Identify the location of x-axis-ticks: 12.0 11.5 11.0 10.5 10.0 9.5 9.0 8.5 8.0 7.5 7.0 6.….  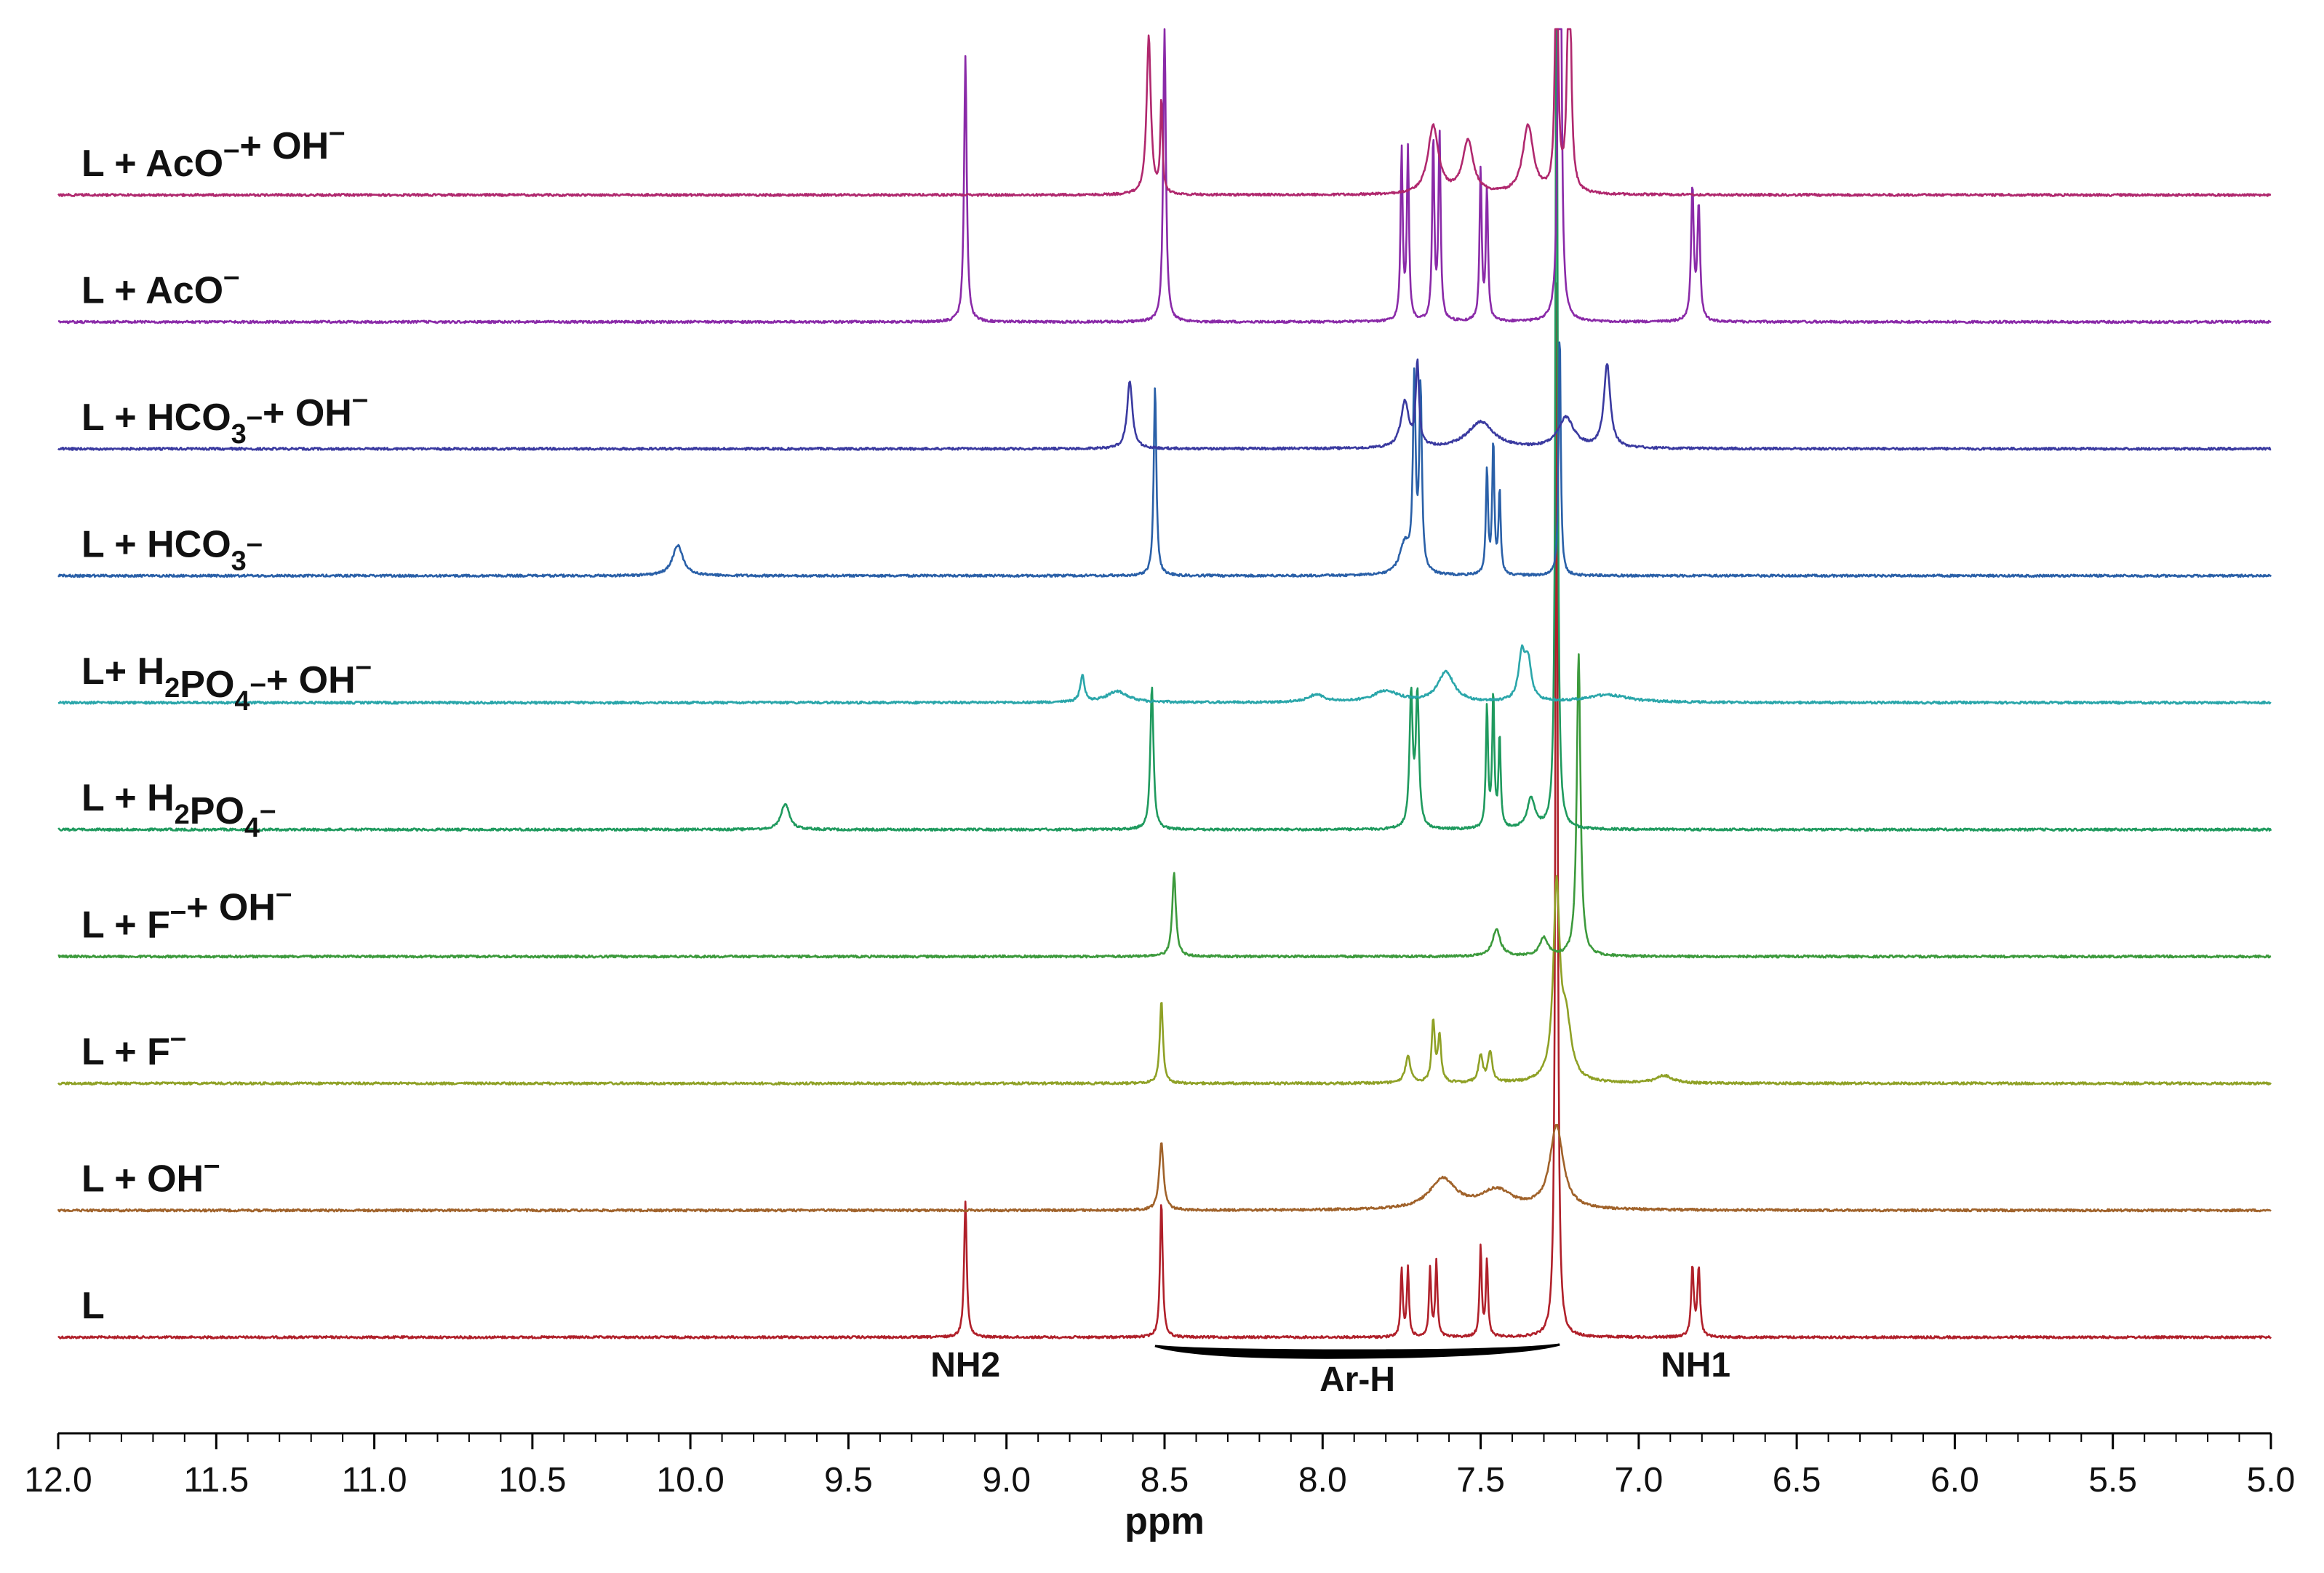
(1159, 1466).